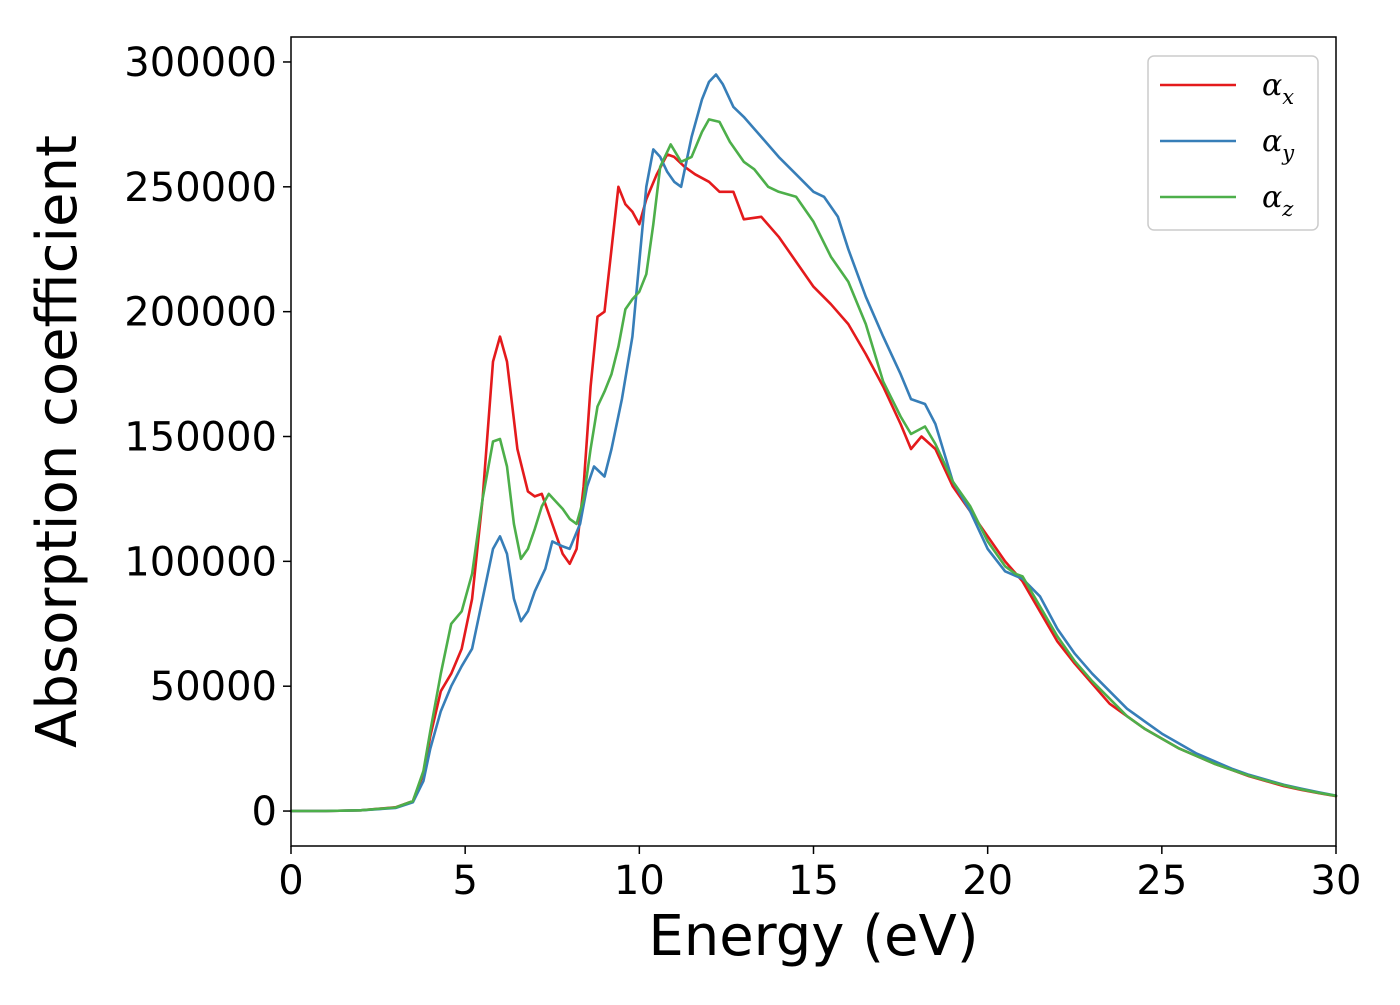 The image size is (1400, 1005). I want to click on legend-label: αz, so click(1278, 200).